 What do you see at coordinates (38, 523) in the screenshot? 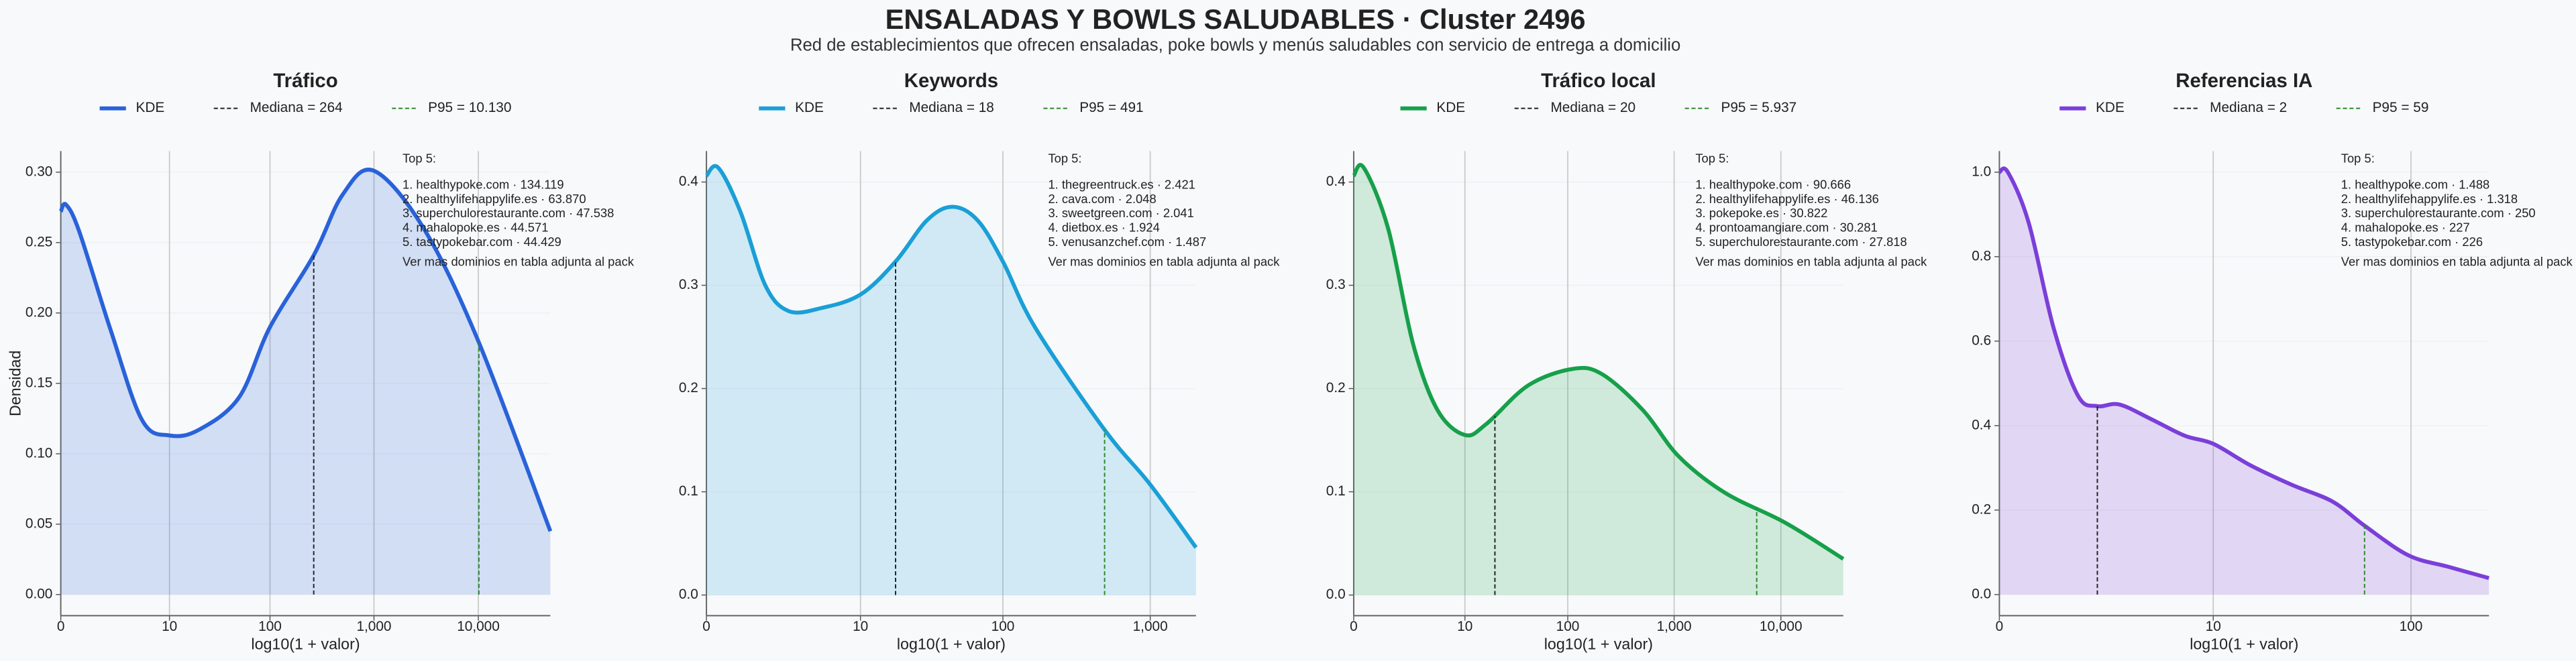
I see `y-tick-label: 0.05` at bounding box center [38, 523].